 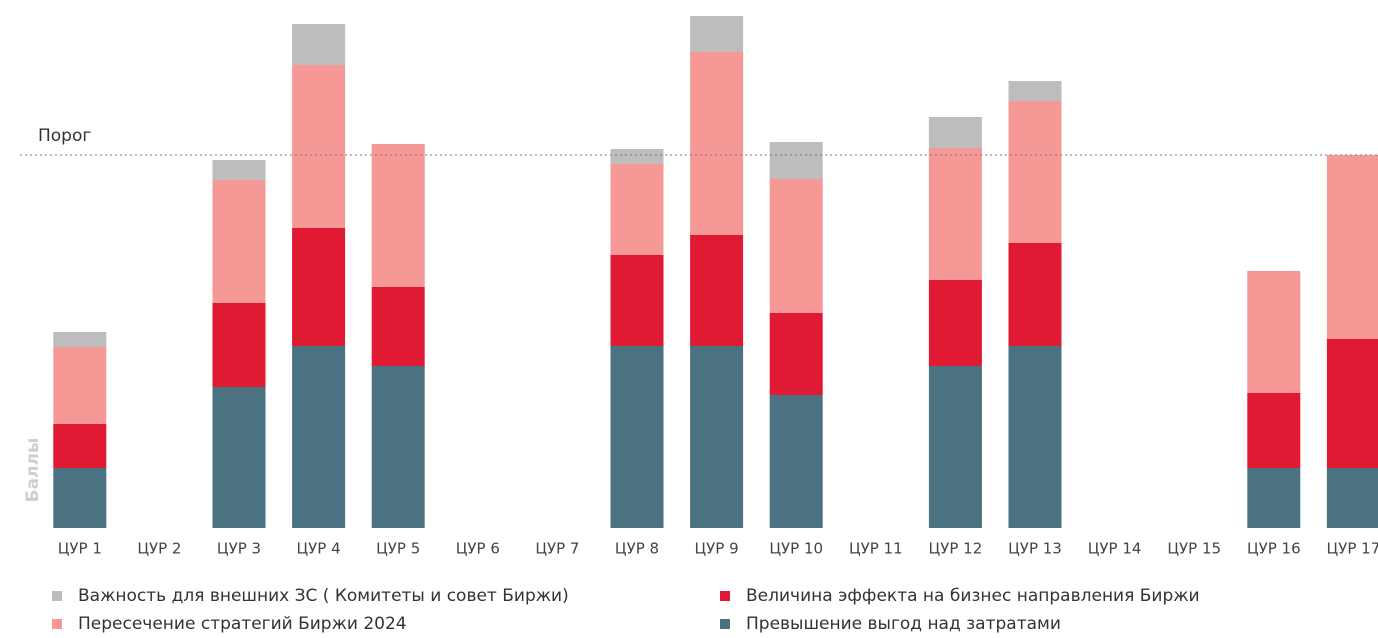 I want to click on x-tick-label: ЦУР 5, so click(x=398, y=549).